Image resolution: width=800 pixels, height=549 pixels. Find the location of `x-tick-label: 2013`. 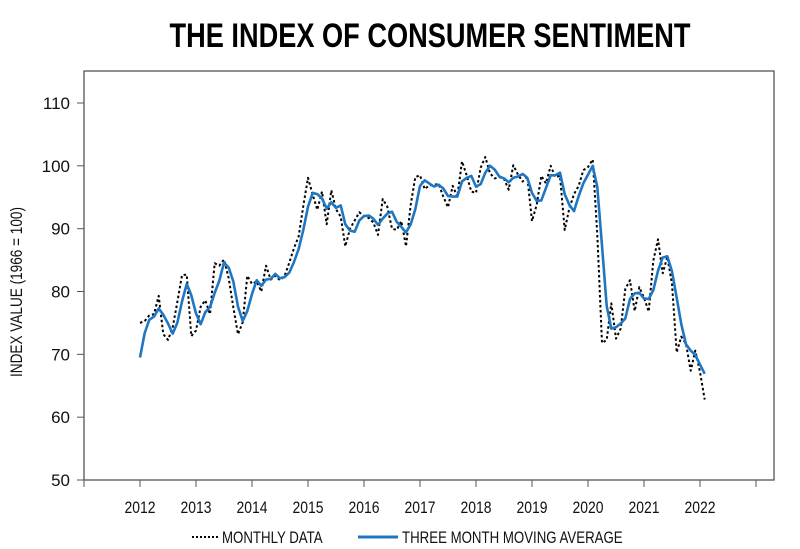

x-tick-label: 2013 is located at coordinates (196, 508).